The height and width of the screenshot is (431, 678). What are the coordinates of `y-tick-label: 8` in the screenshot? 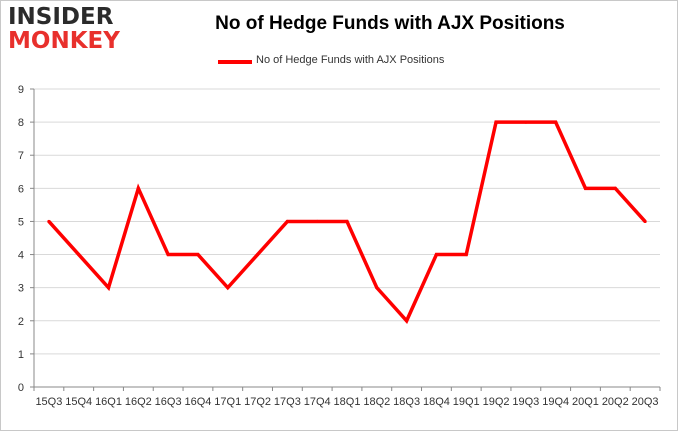 It's located at (21, 123).